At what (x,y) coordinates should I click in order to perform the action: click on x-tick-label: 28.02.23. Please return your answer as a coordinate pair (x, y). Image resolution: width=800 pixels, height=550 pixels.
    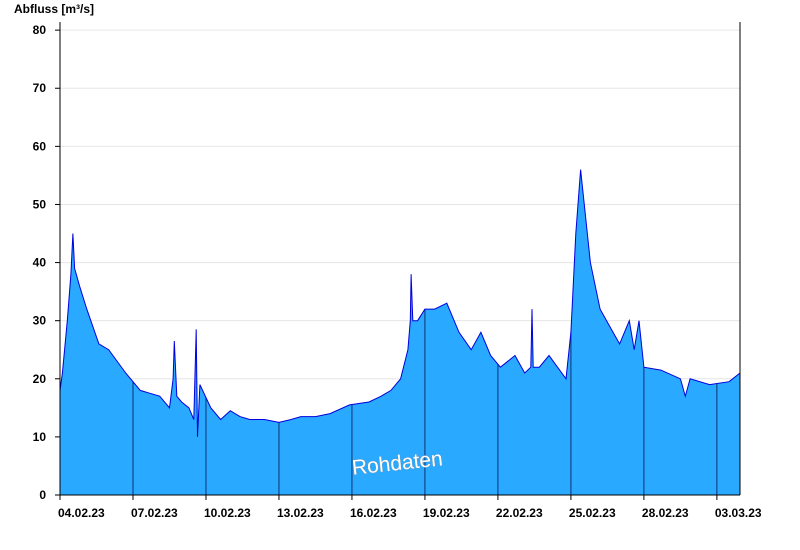
    Looking at the image, I should click on (665, 513).